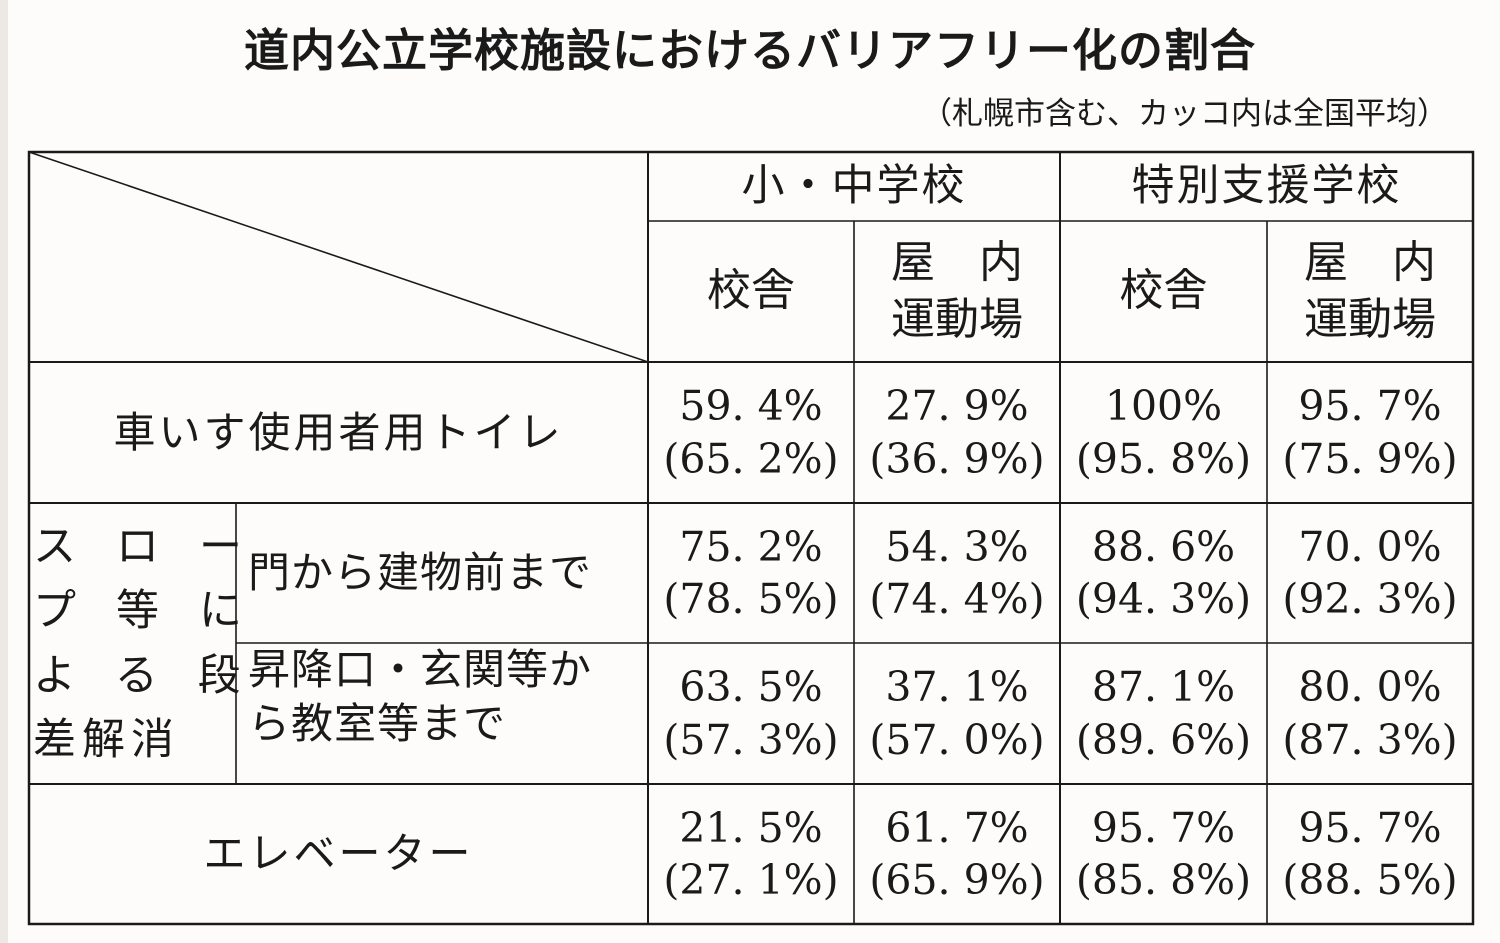  What do you see at coordinates (957, 854) in the screenshot?
I see `table-cell: 61. 7% (65. 9%)` at bounding box center [957, 854].